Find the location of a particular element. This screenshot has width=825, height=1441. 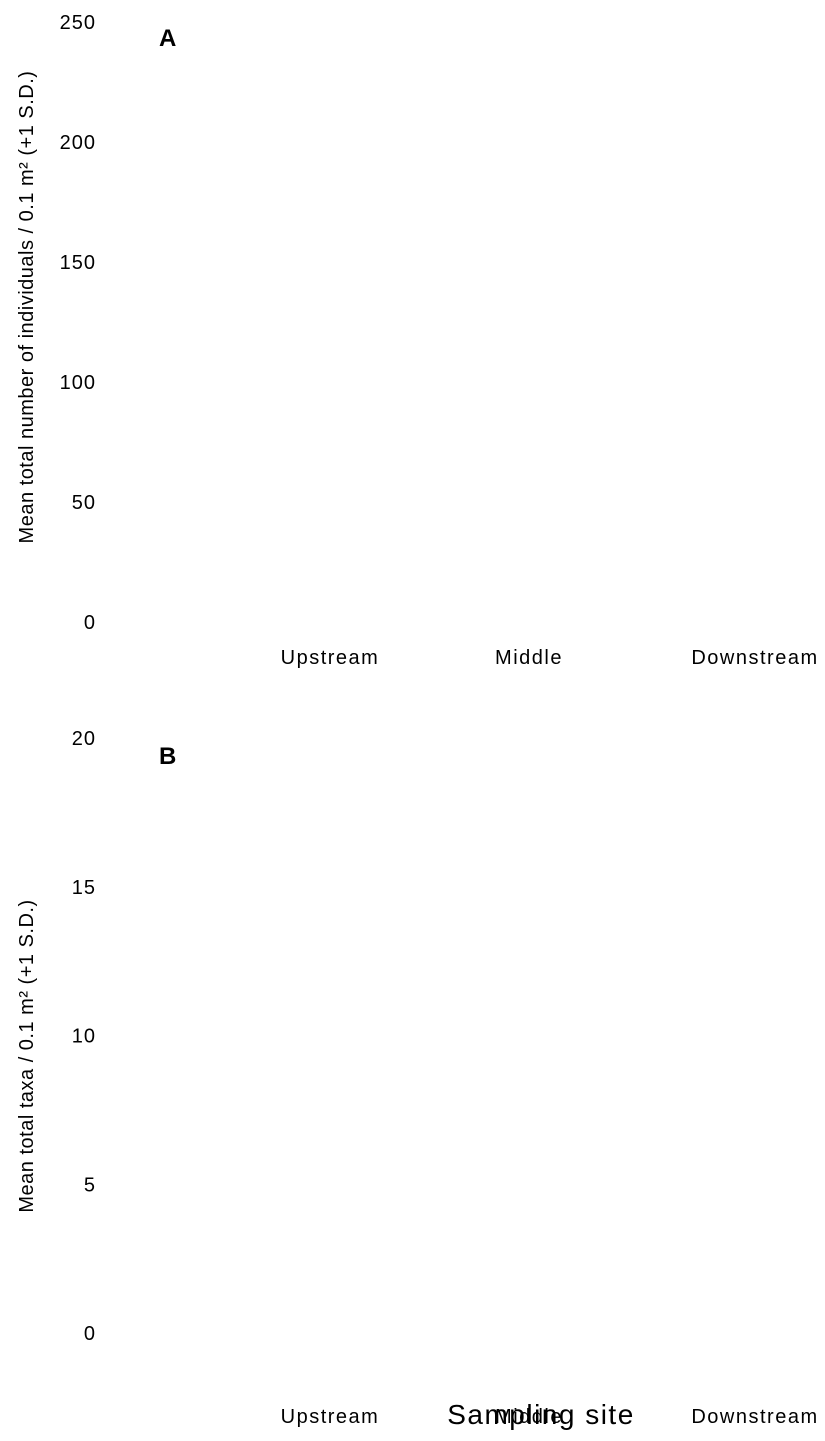

panel-a-x-categories: Upstream Middle Downstream is located at coordinates (549, 658).